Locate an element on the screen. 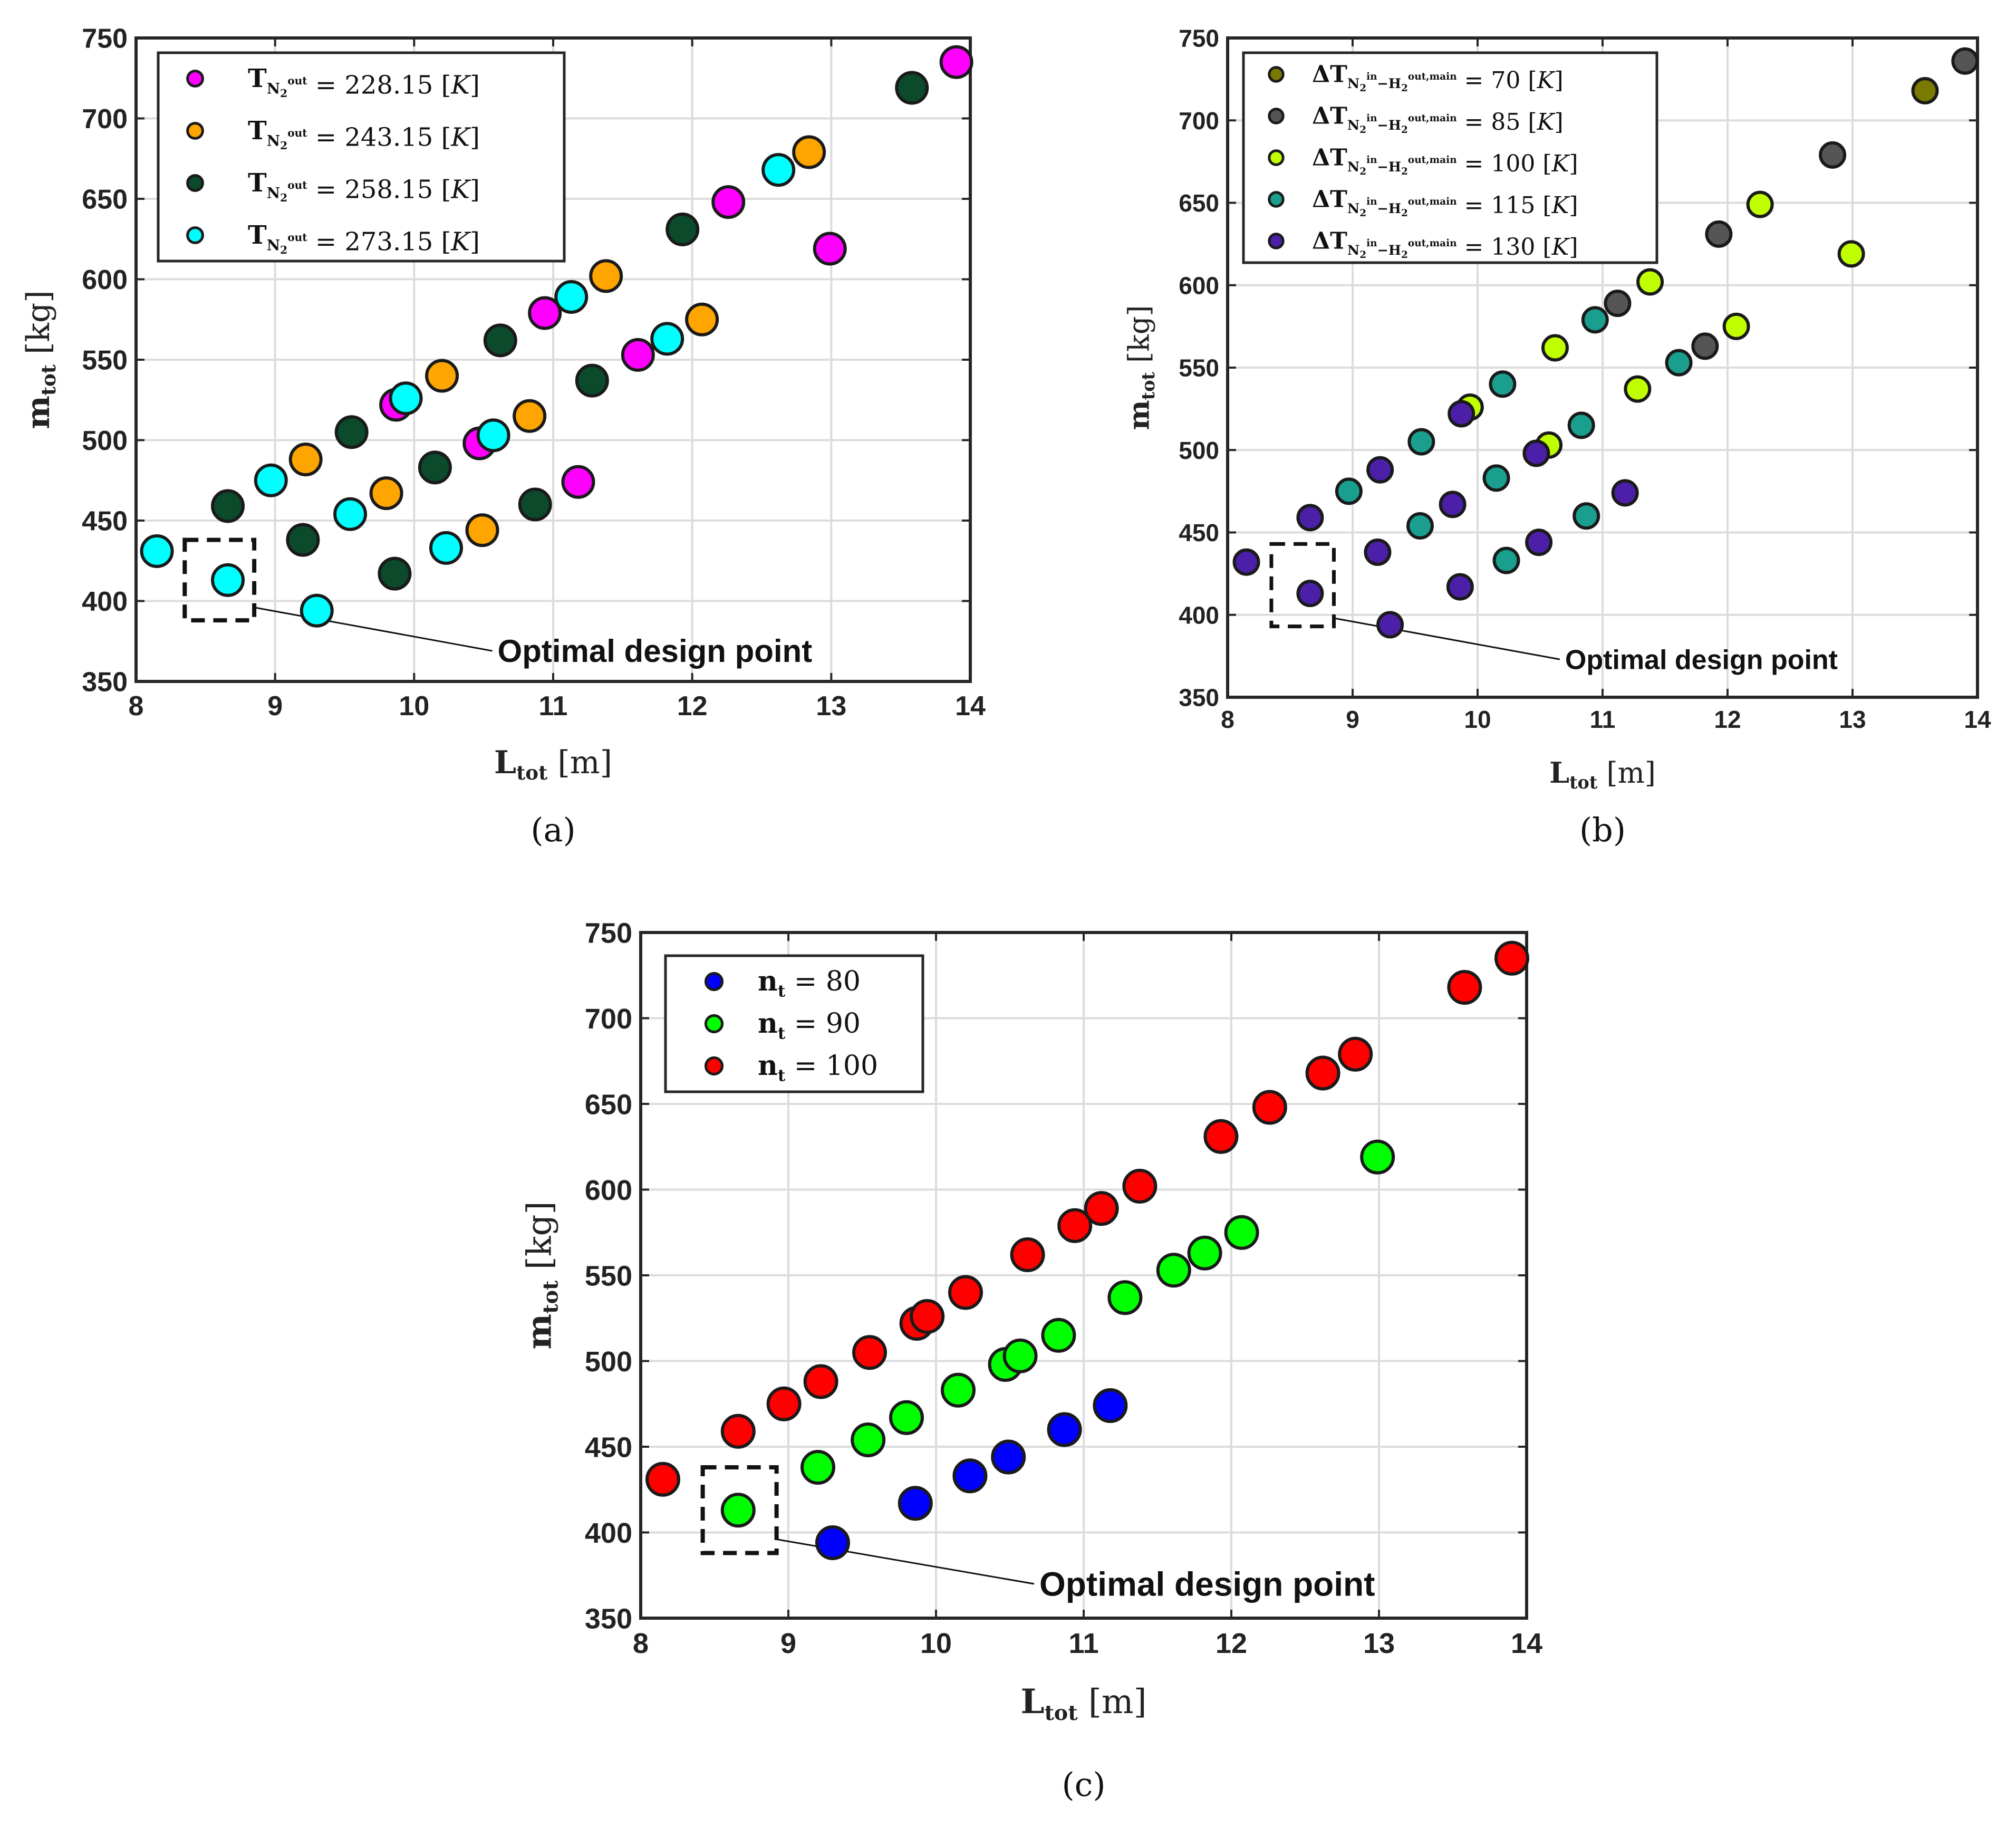 This screenshot has width=2016, height=1846. y-tick-label: 700 is located at coordinates (105, 119).